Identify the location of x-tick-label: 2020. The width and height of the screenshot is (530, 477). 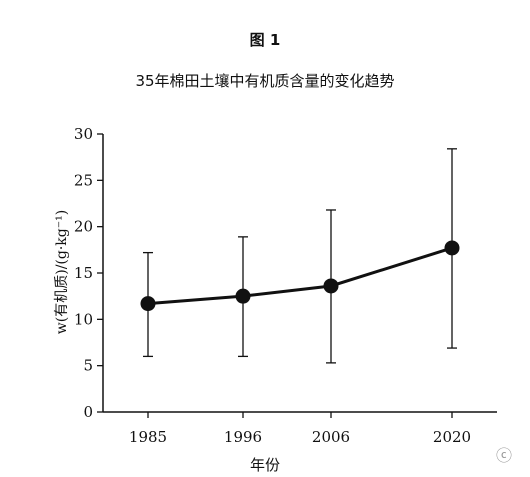
(452, 437).